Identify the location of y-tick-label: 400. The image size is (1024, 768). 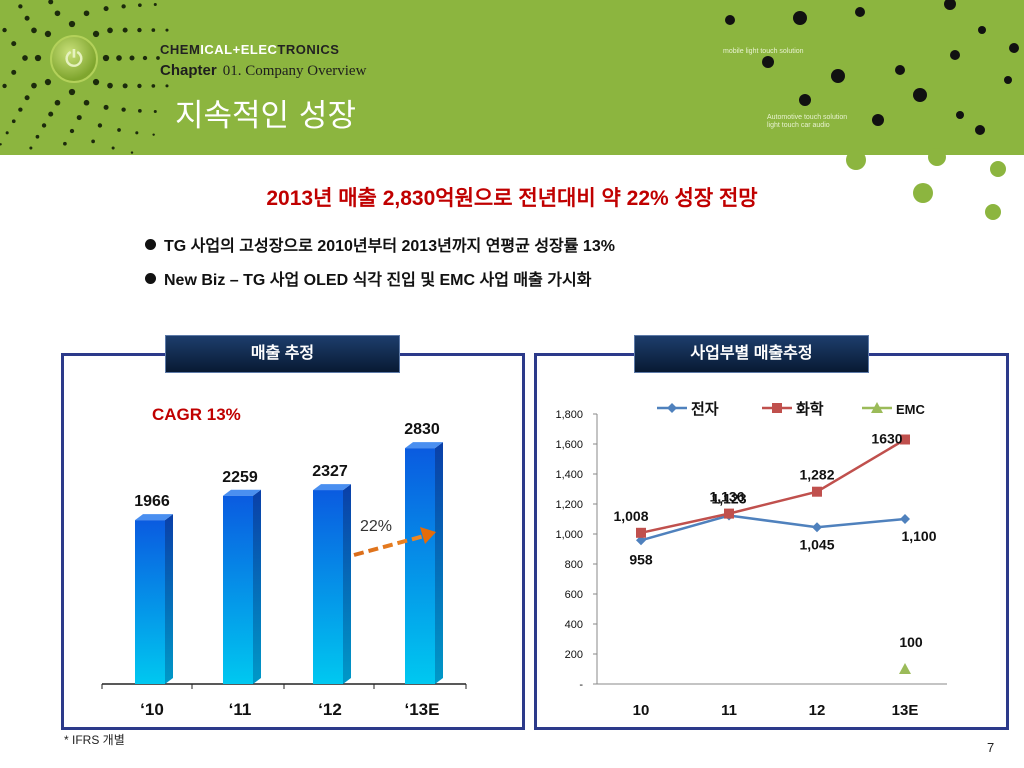
(574, 625).